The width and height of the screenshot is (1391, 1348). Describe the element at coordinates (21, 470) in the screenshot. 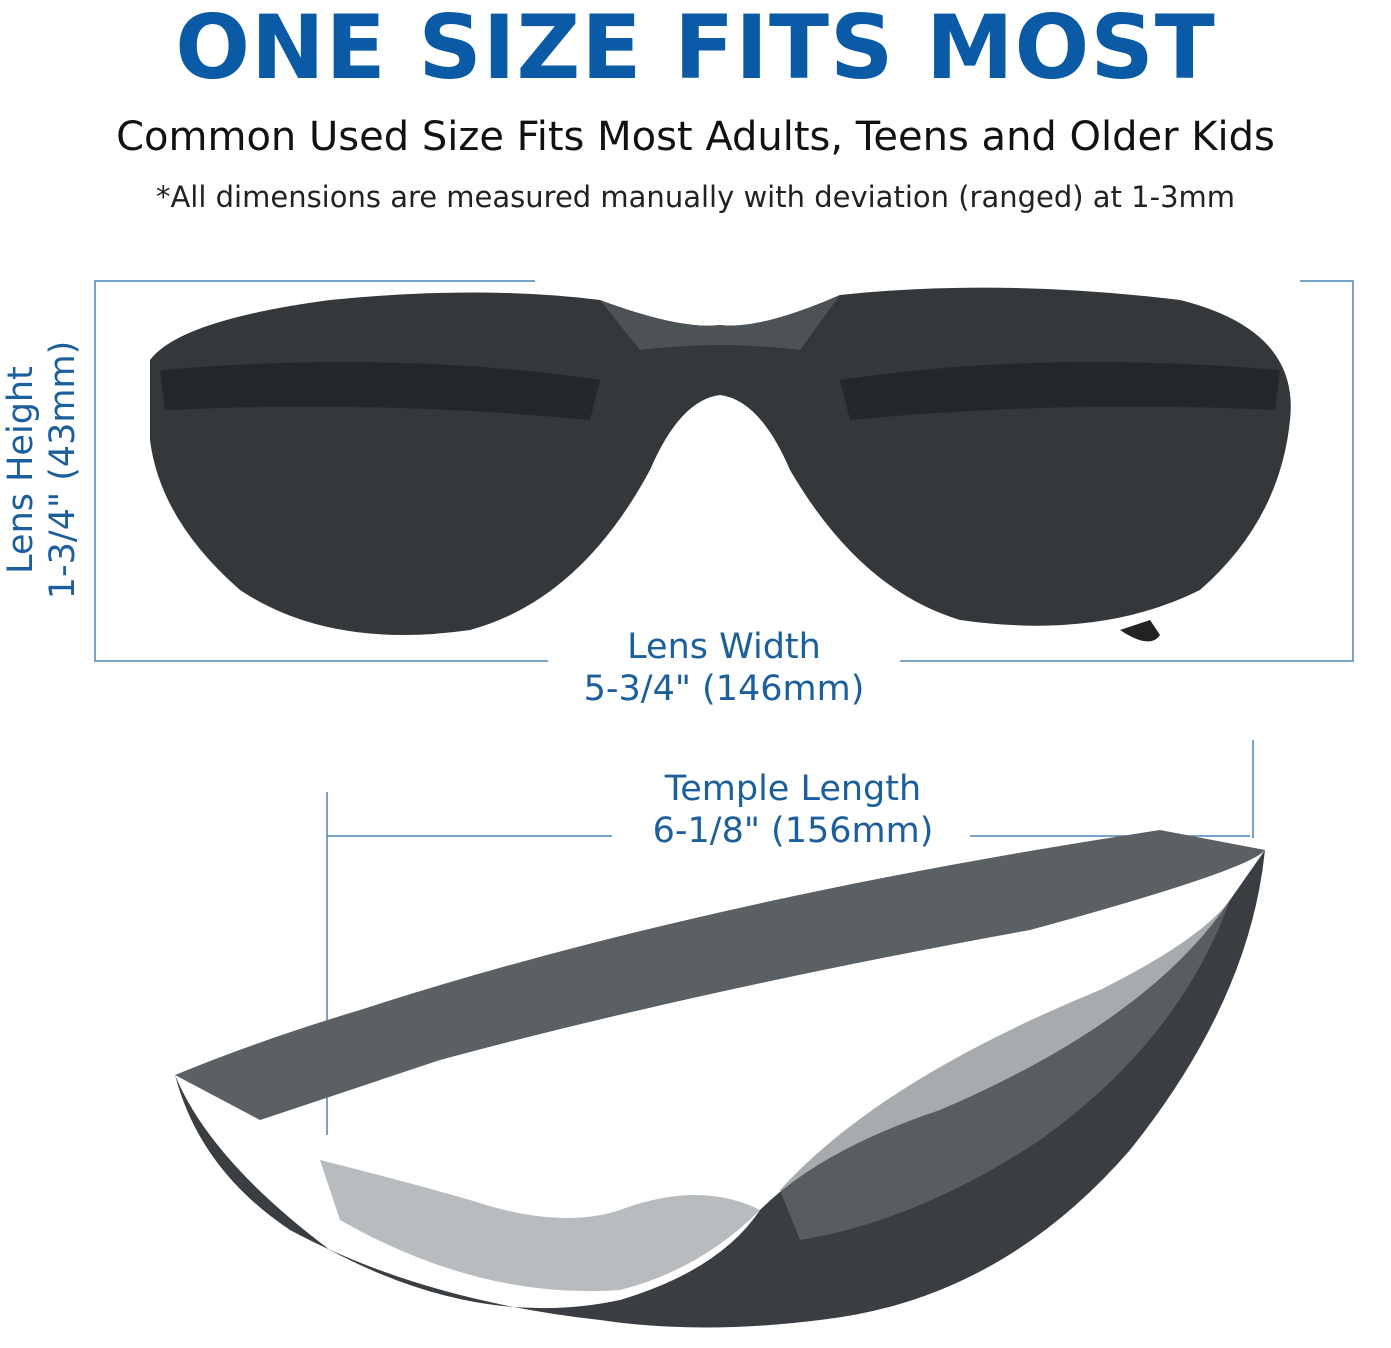

I see `lens-height-title: Lens Height` at that location.